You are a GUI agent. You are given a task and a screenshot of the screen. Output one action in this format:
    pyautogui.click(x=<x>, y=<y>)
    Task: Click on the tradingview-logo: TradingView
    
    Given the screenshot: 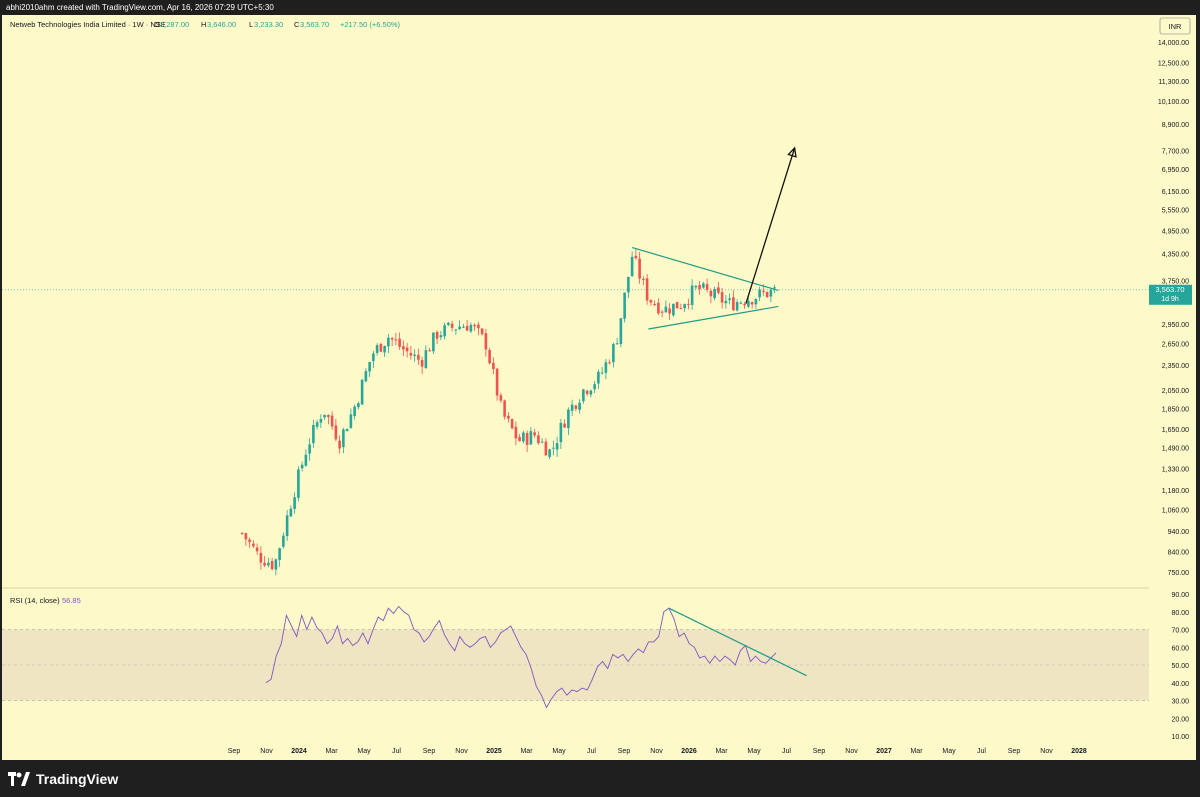 What is the action you would take?
    pyautogui.click(x=63, y=779)
    